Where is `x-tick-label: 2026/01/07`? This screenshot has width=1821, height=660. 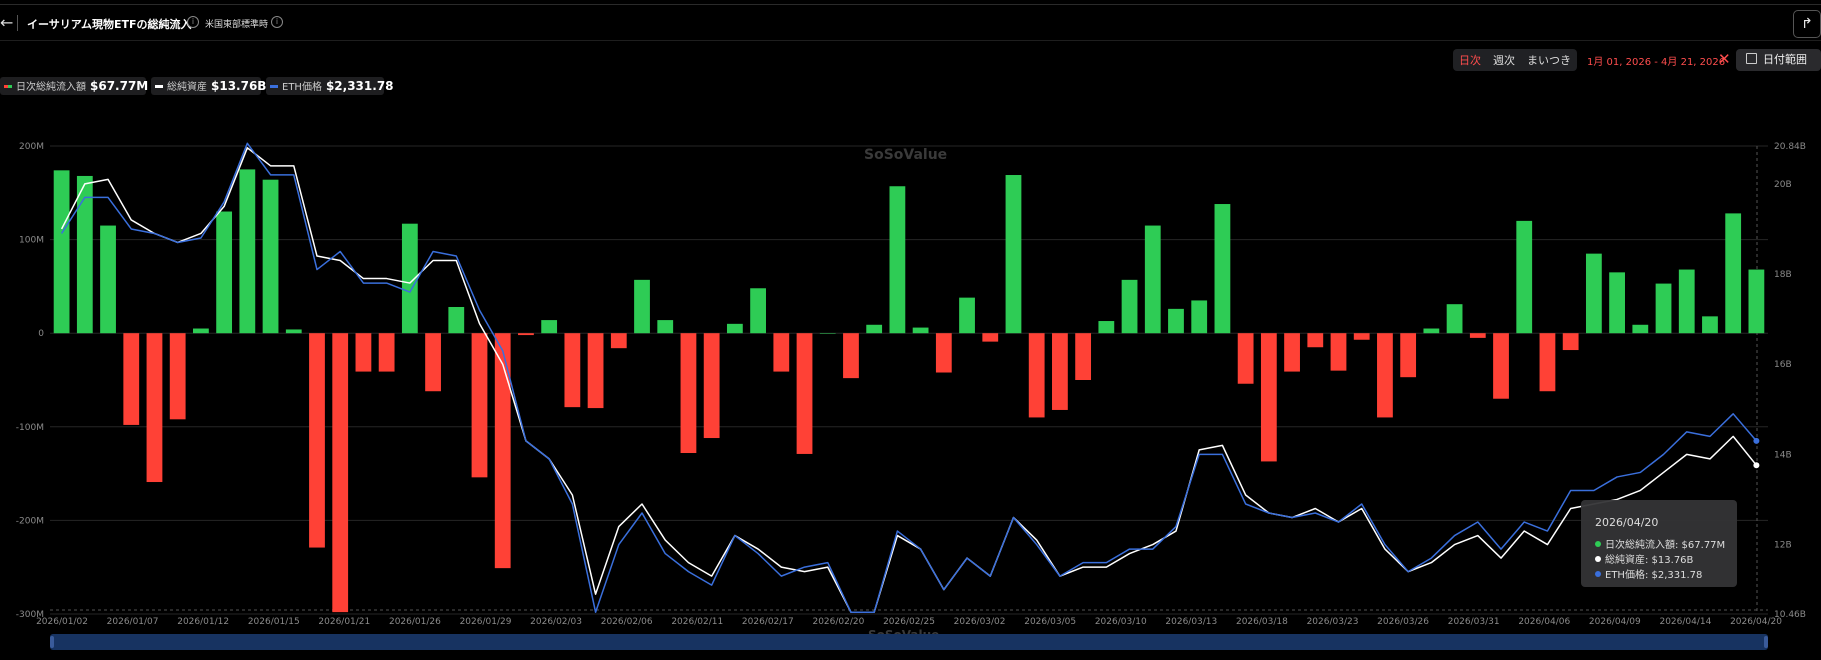
x-tick-label: 2026/01/07 is located at coordinates (133, 622).